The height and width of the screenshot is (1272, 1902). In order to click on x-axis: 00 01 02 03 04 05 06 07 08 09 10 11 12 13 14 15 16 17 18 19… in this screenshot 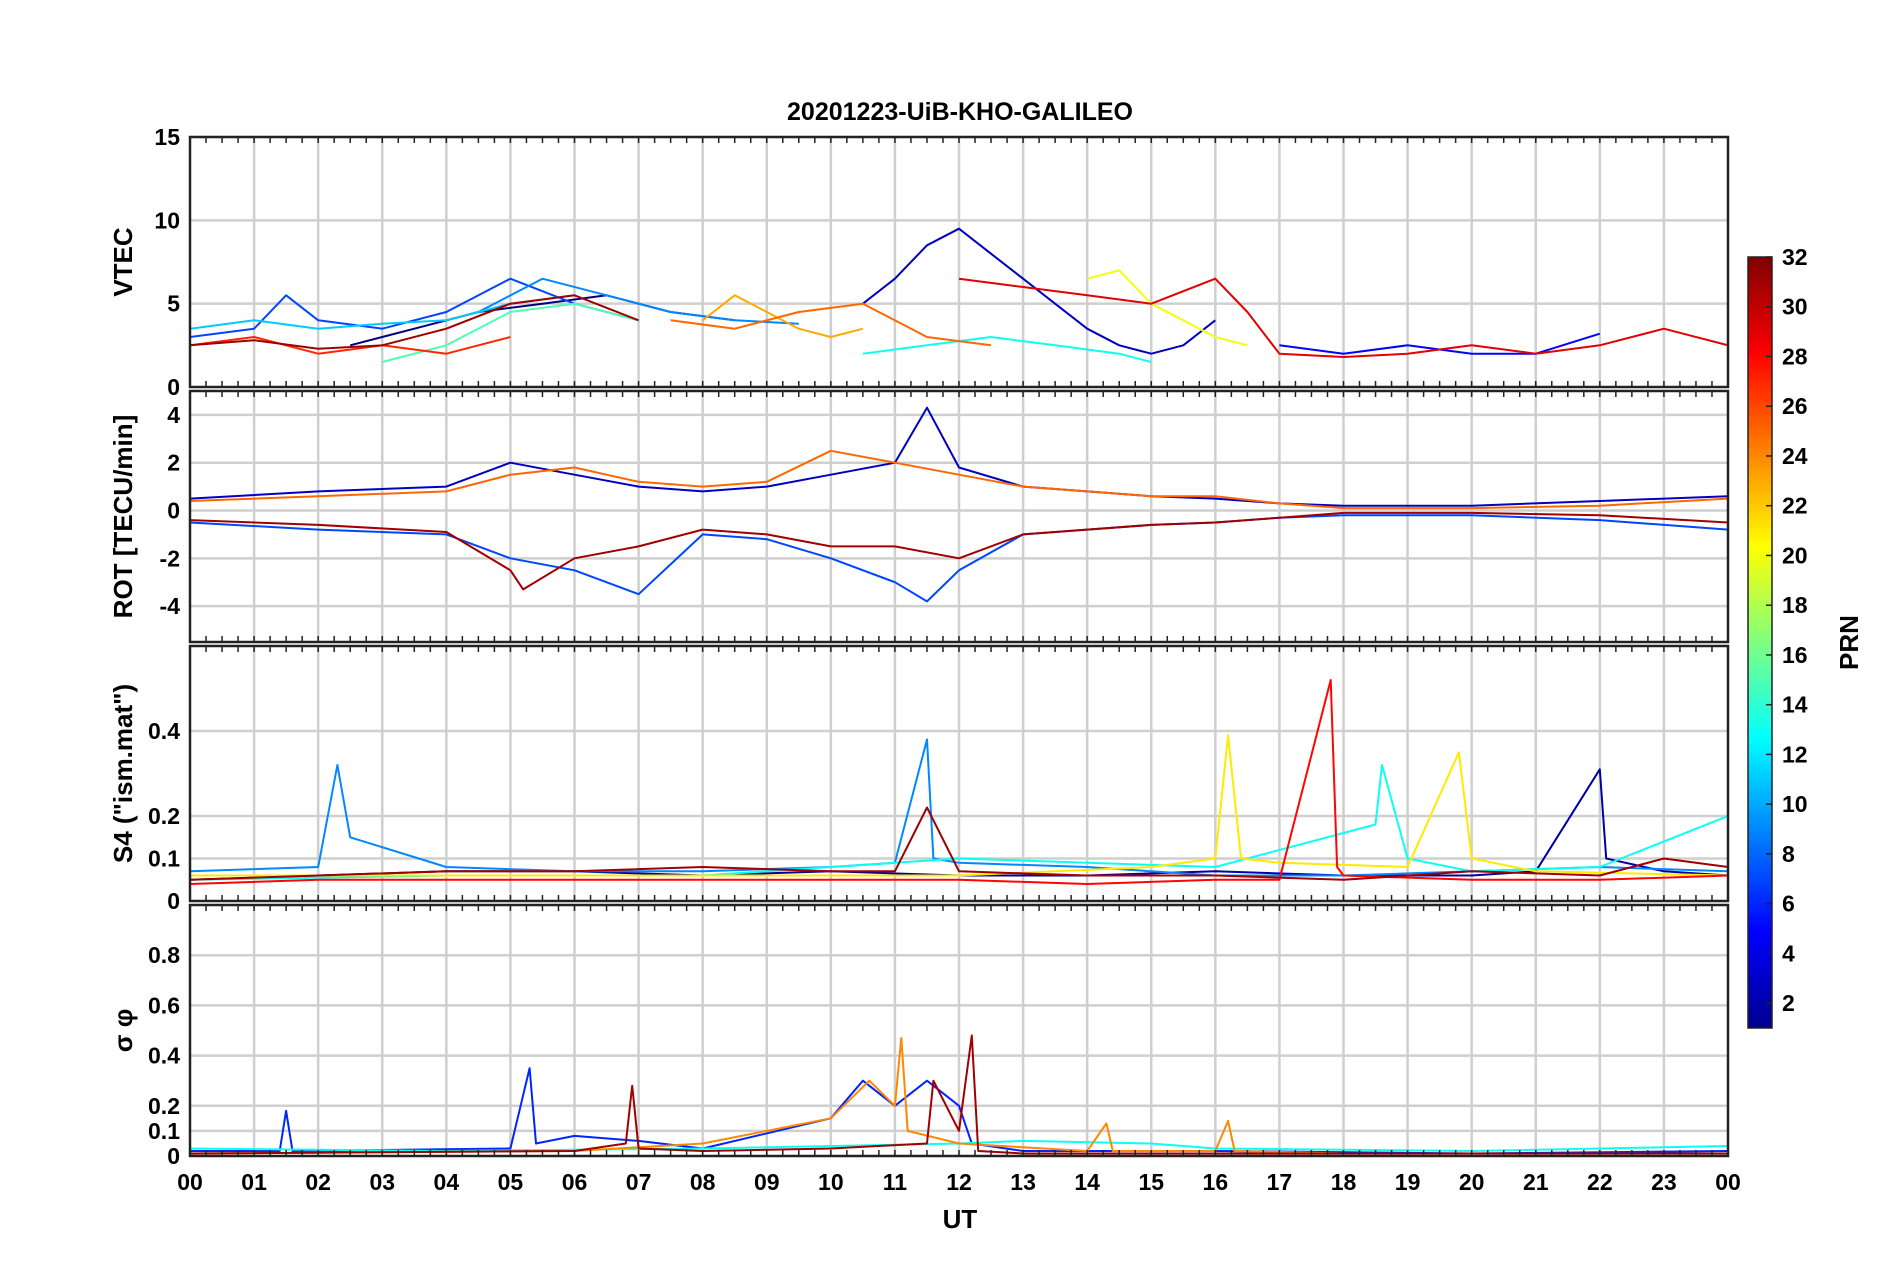, I will do `click(959, 1182)`.